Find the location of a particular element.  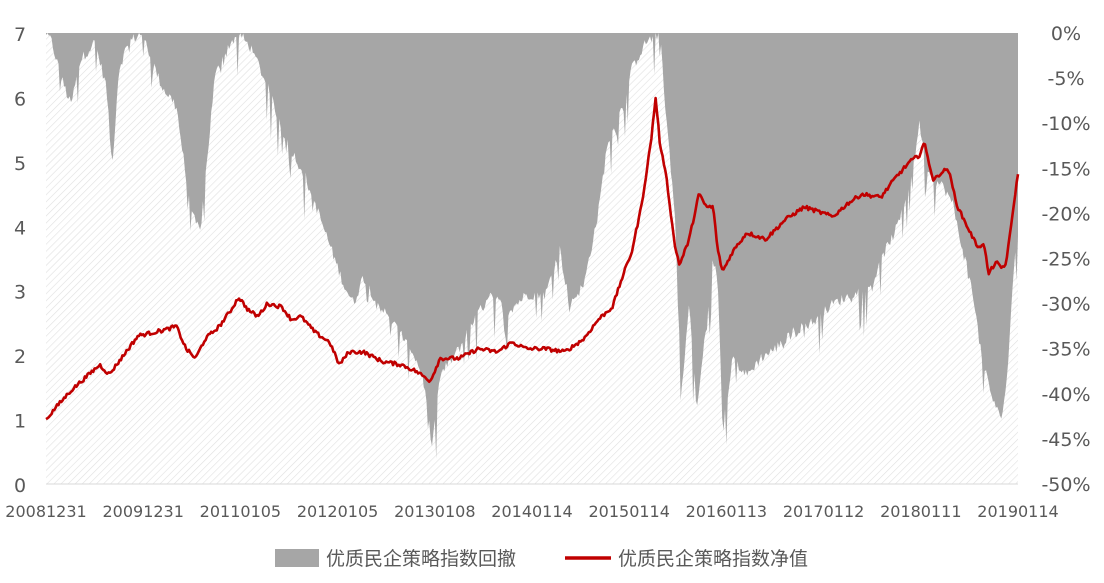

y-left-tick-label: 4 is located at coordinates (20, 228).